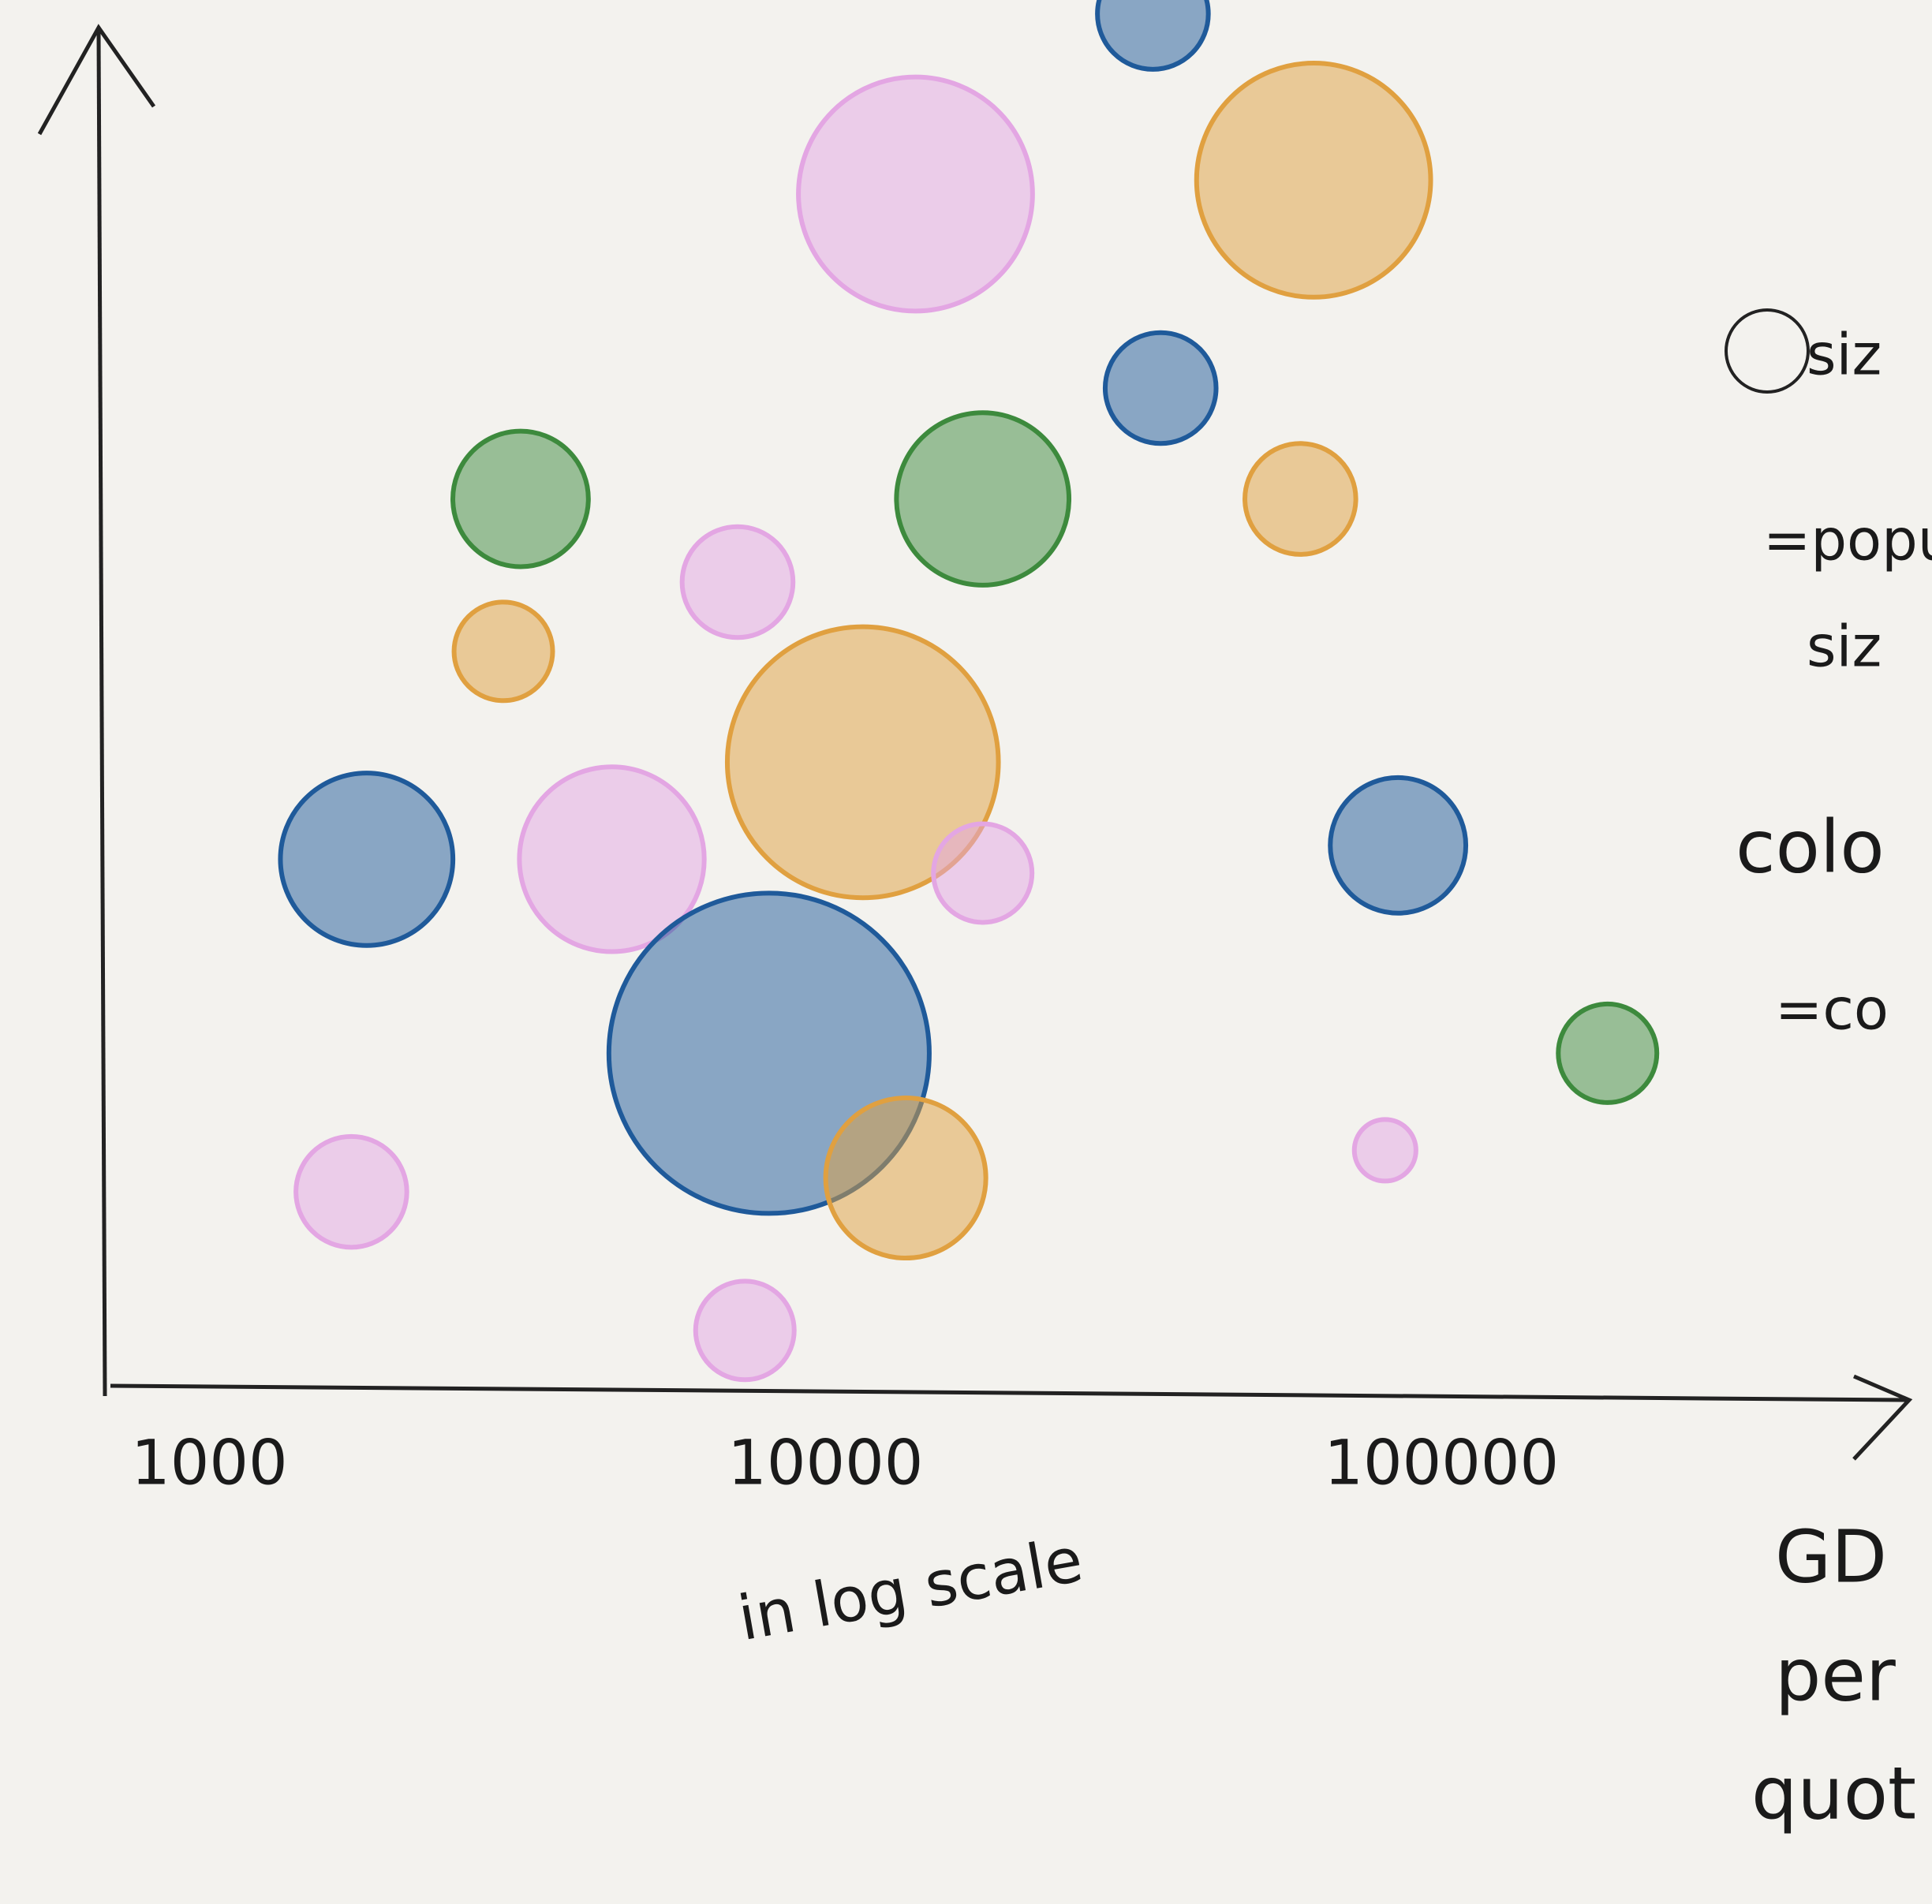  I want to click on x-tick-label: 100000, so click(1442, 1463).